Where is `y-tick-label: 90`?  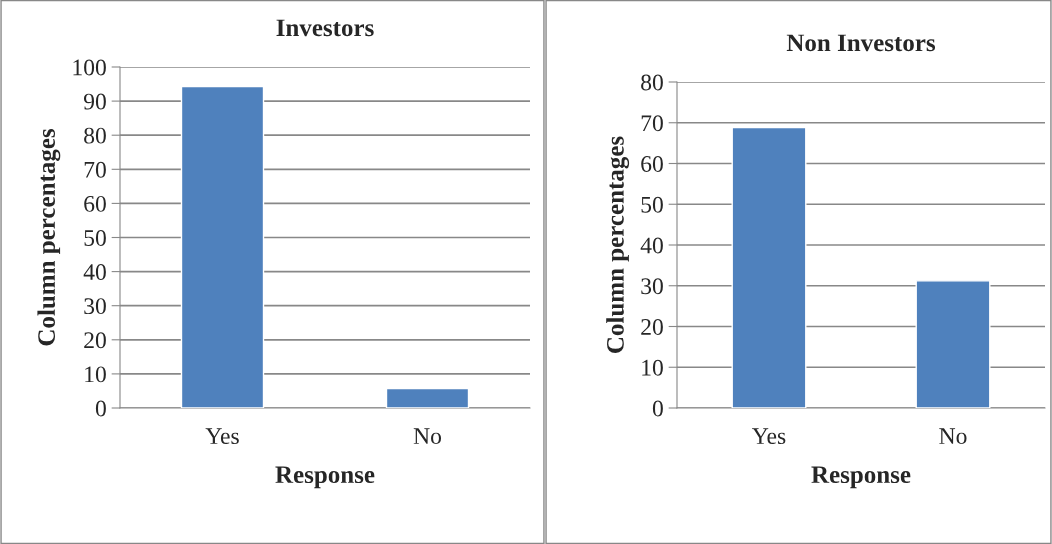 y-tick-label: 90 is located at coordinates (94, 101).